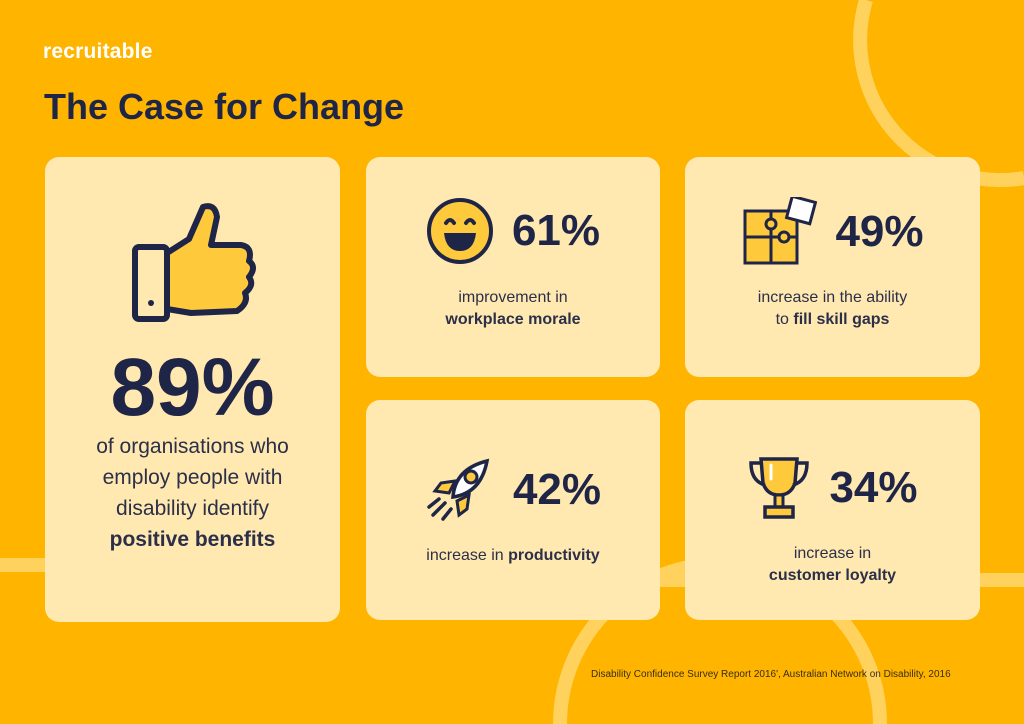  What do you see at coordinates (832, 565) in the screenshot?
I see `stat-description: increase in customer loyalty` at bounding box center [832, 565].